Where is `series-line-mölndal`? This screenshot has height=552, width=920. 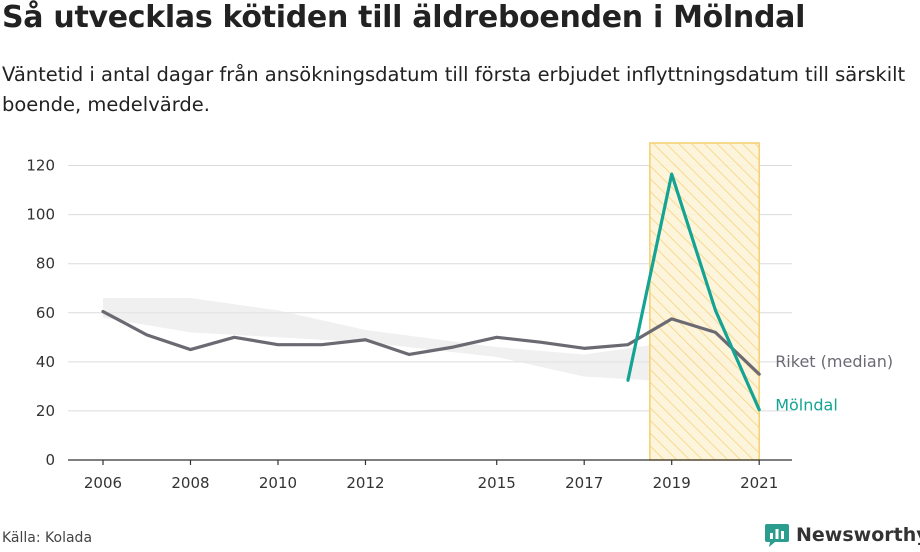
series-line-mölndal is located at coordinates (693, 292).